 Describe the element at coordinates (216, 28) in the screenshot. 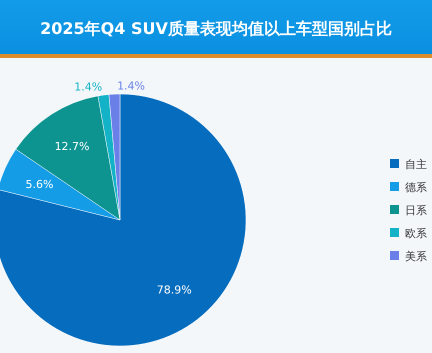

I see `chart-title: 2025年Q4 SUV质量表现均值以上车型国别占比` at that location.